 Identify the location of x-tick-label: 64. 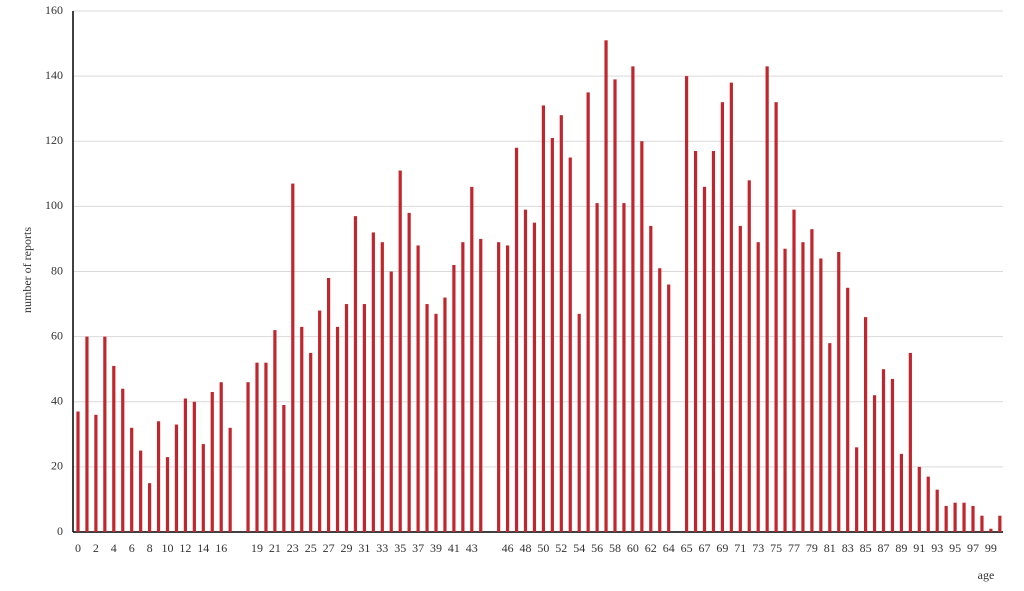
(669, 548).